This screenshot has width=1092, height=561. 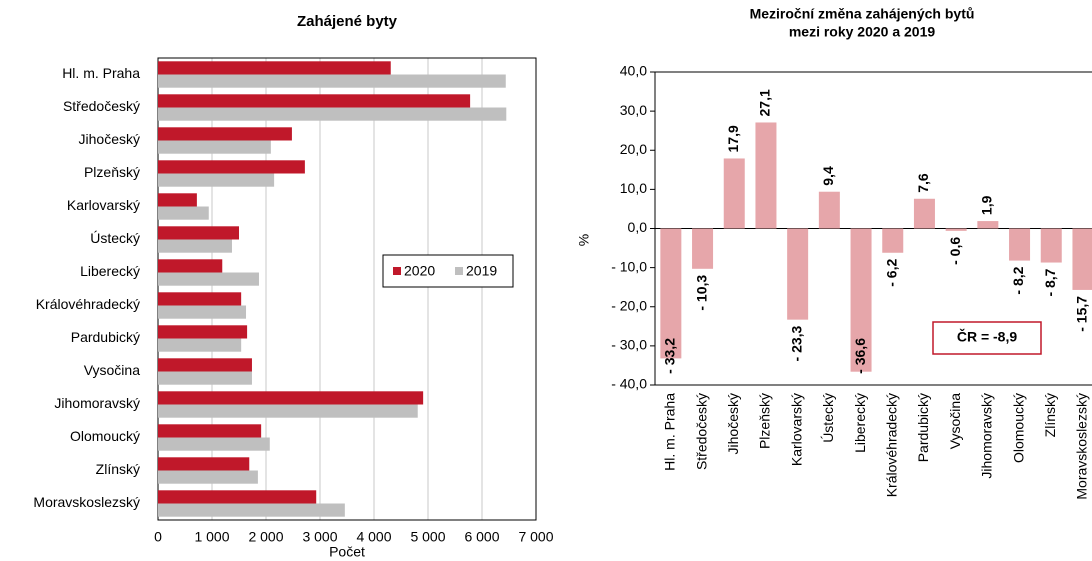 What do you see at coordinates (955, 251) in the screenshot?
I see `data-label: - 0,6` at bounding box center [955, 251].